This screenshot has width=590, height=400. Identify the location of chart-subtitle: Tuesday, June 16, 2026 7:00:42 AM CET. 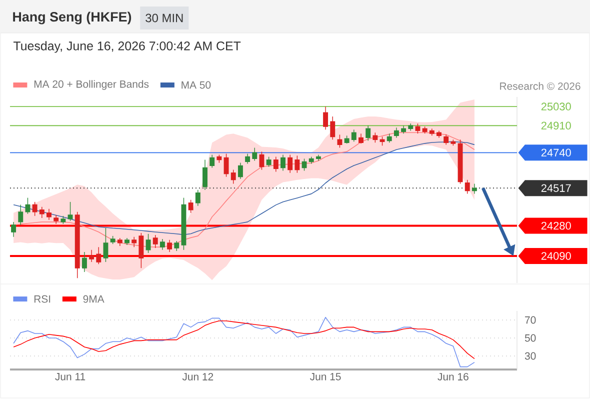
(127, 47).